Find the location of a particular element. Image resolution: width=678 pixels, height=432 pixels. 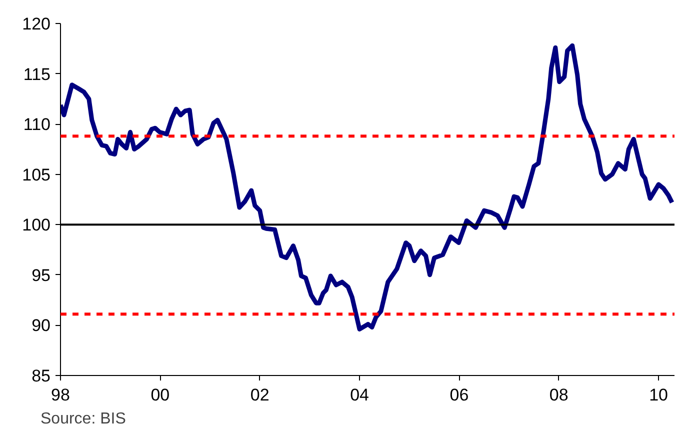

y-tick-label: 85 is located at coordinates (41, 376).